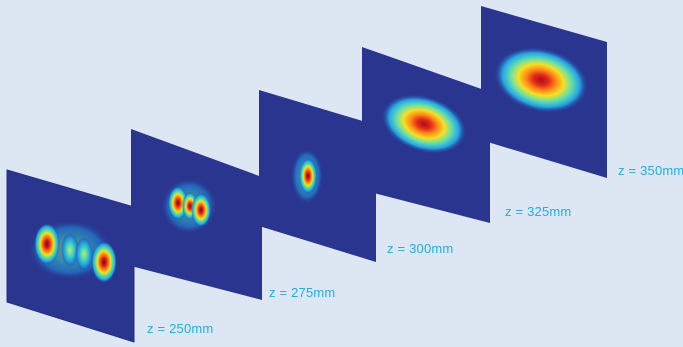 The height and width of the screenshot is (347, 683). I want to click on plane-z325, so click(426, 135).